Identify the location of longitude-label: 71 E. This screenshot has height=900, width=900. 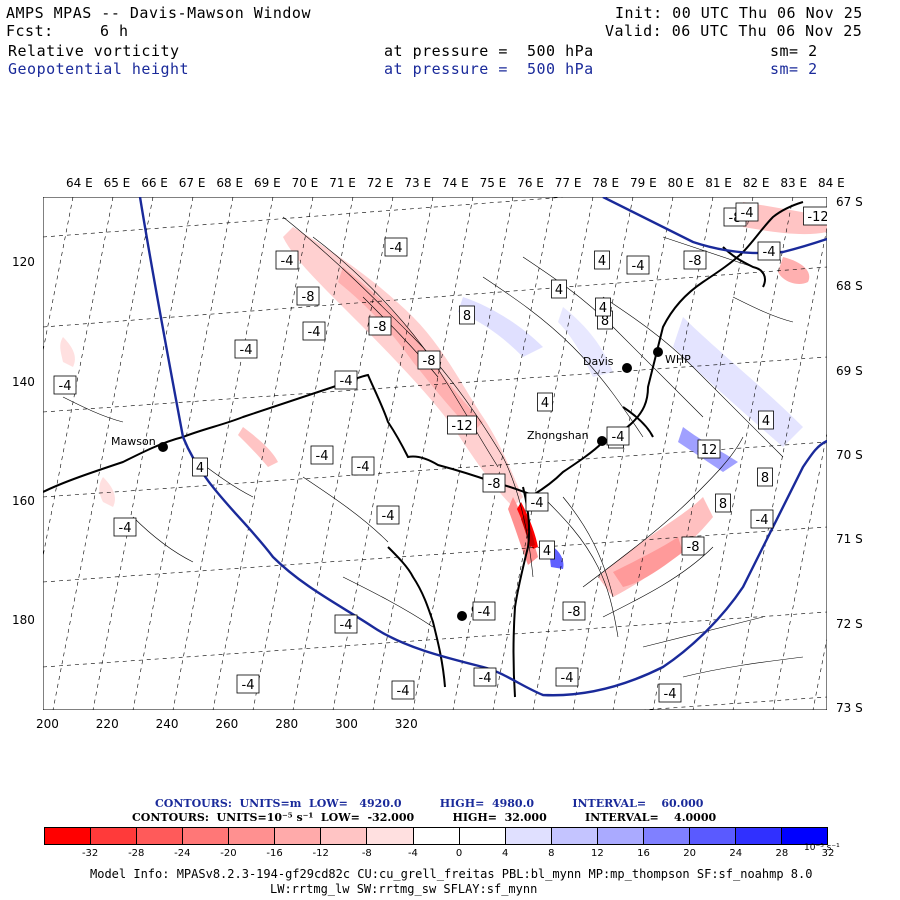
(342, 183).